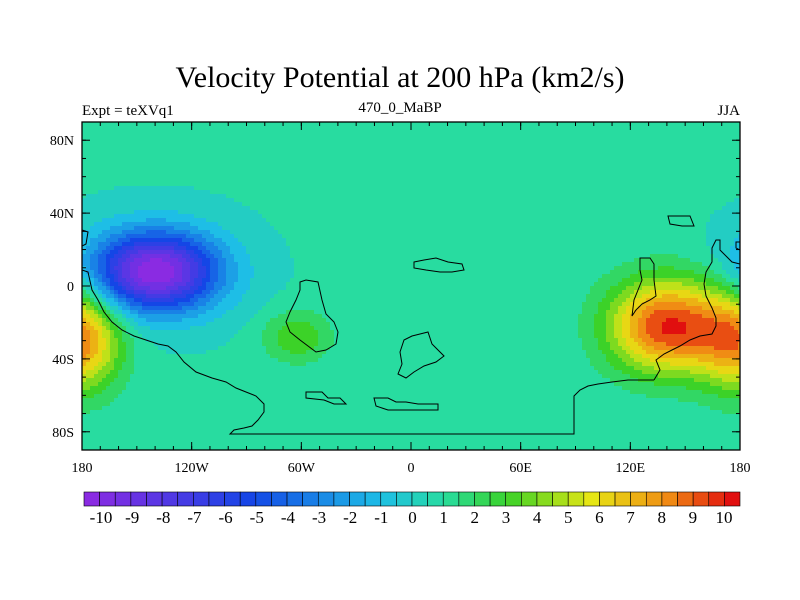  Describe the element at coordinates (400, 77) in the screenshot. I see `chart-title: Velocity Potential at 200 hPa (km2/s)` at that location.